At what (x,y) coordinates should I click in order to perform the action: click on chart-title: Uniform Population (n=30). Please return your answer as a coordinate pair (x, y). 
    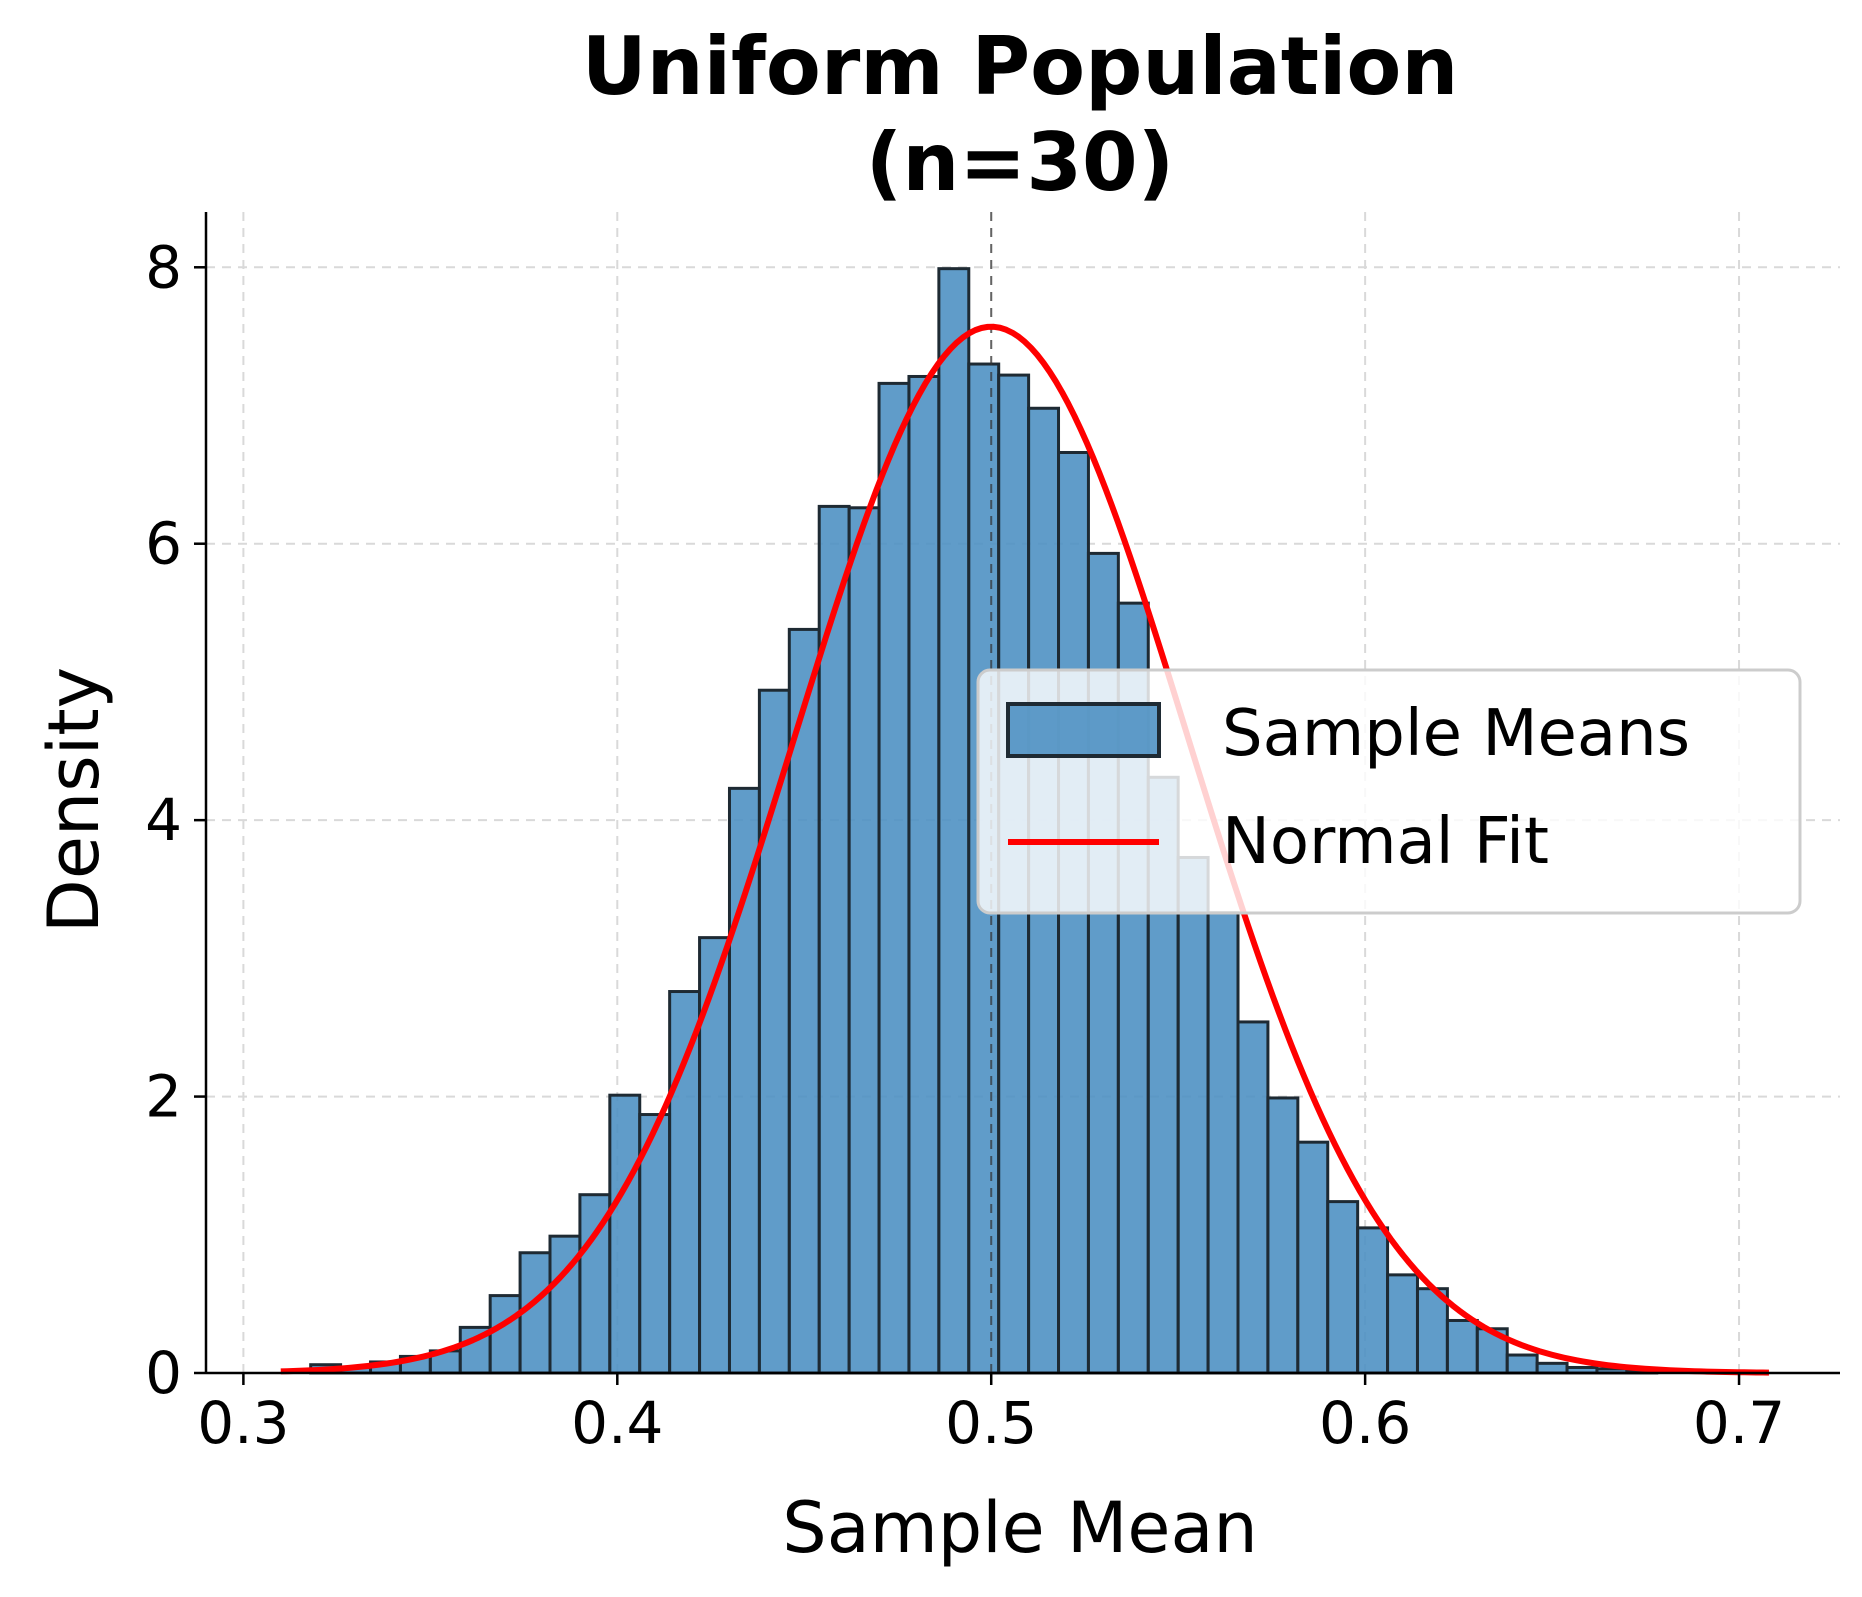
    Looking at the image, I should click on (1020, 114).